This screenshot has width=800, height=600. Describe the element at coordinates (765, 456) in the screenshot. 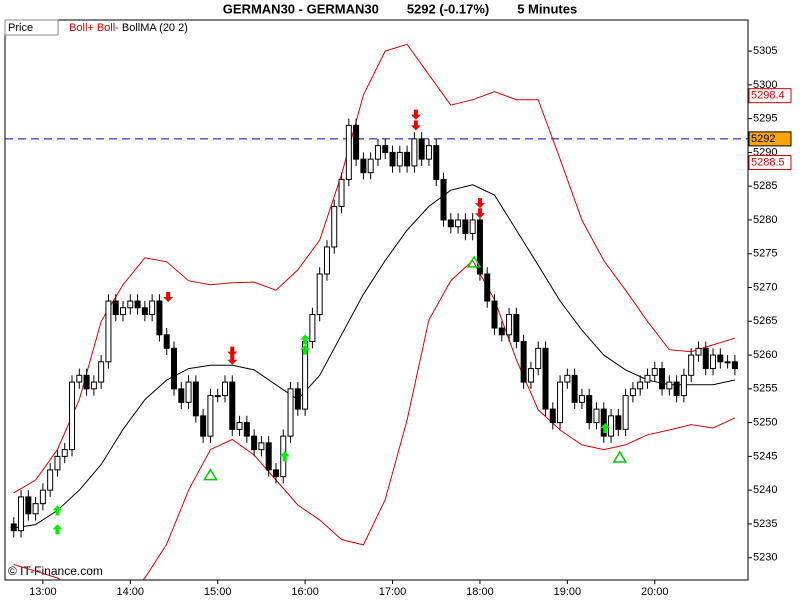

I see `y-tick-label: 5245` at that location.